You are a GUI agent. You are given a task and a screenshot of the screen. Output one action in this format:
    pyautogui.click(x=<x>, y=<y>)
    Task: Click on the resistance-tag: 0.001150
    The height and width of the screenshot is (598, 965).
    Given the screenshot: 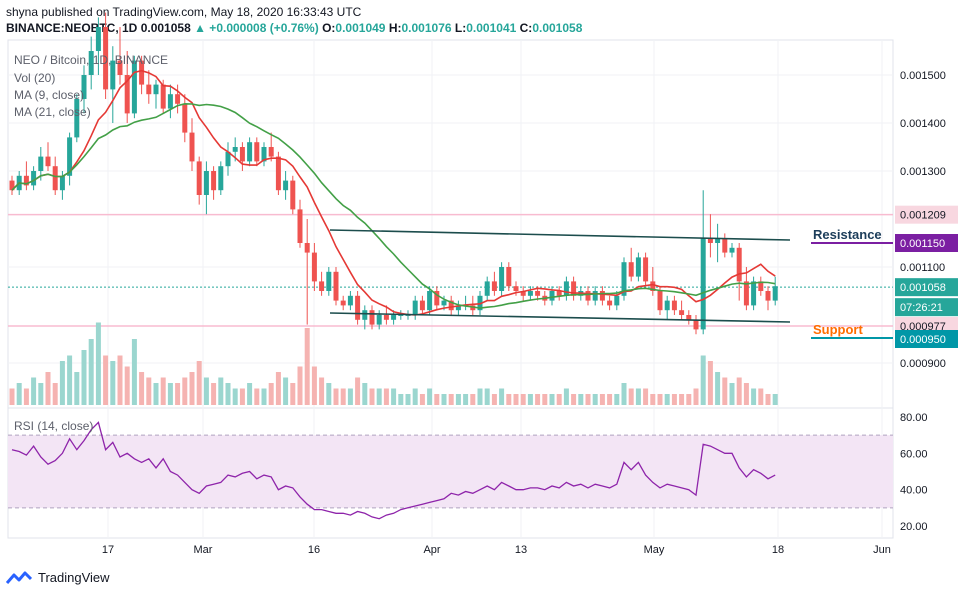 What is the action you would take?
    pyautogui.click(x=922, y=244)
    